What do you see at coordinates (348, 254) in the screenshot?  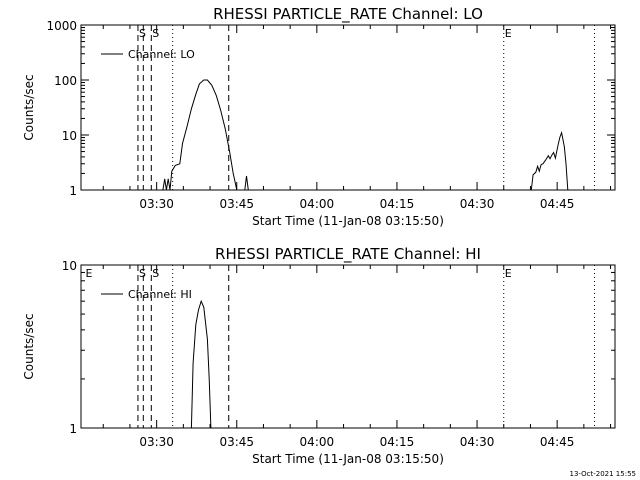 I see `chart-title: RHESSI PARTICLE_RATE Channel: HI` at bounding box center [348, 254].